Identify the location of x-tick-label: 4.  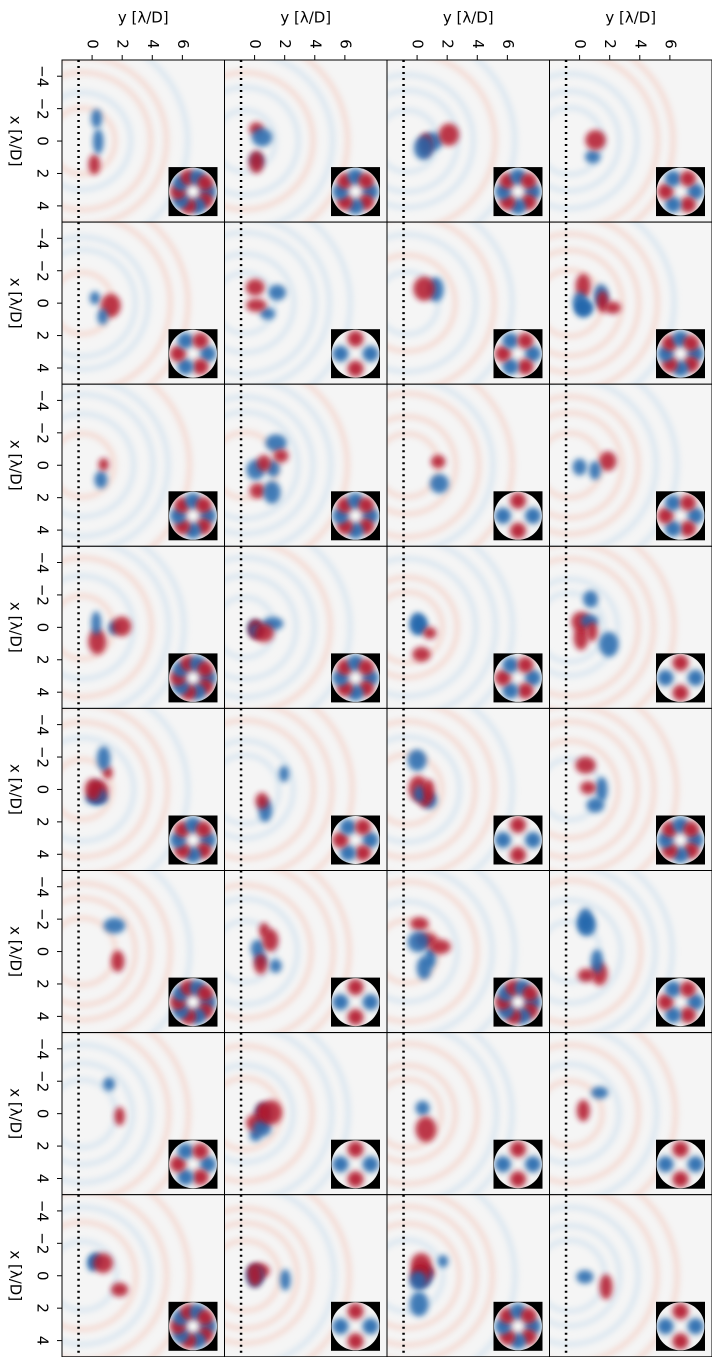
(478, 44).